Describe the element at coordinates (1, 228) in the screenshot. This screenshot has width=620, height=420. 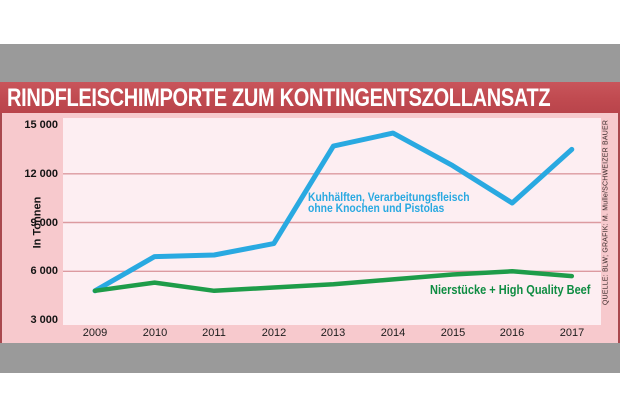
I see `panel-left-edge-line` at that location.